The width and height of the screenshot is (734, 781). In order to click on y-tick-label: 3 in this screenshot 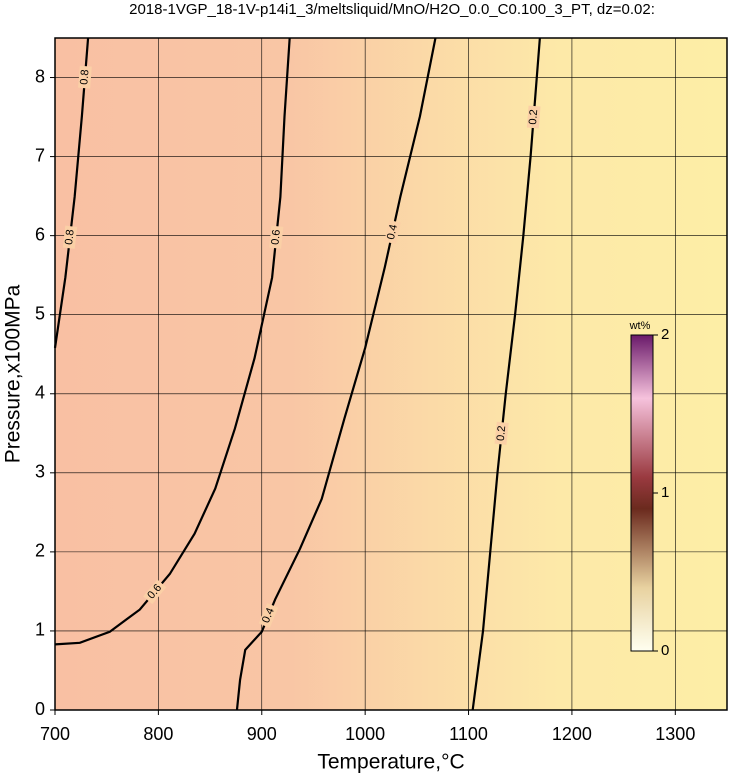, I will do `click(40, 472)`.